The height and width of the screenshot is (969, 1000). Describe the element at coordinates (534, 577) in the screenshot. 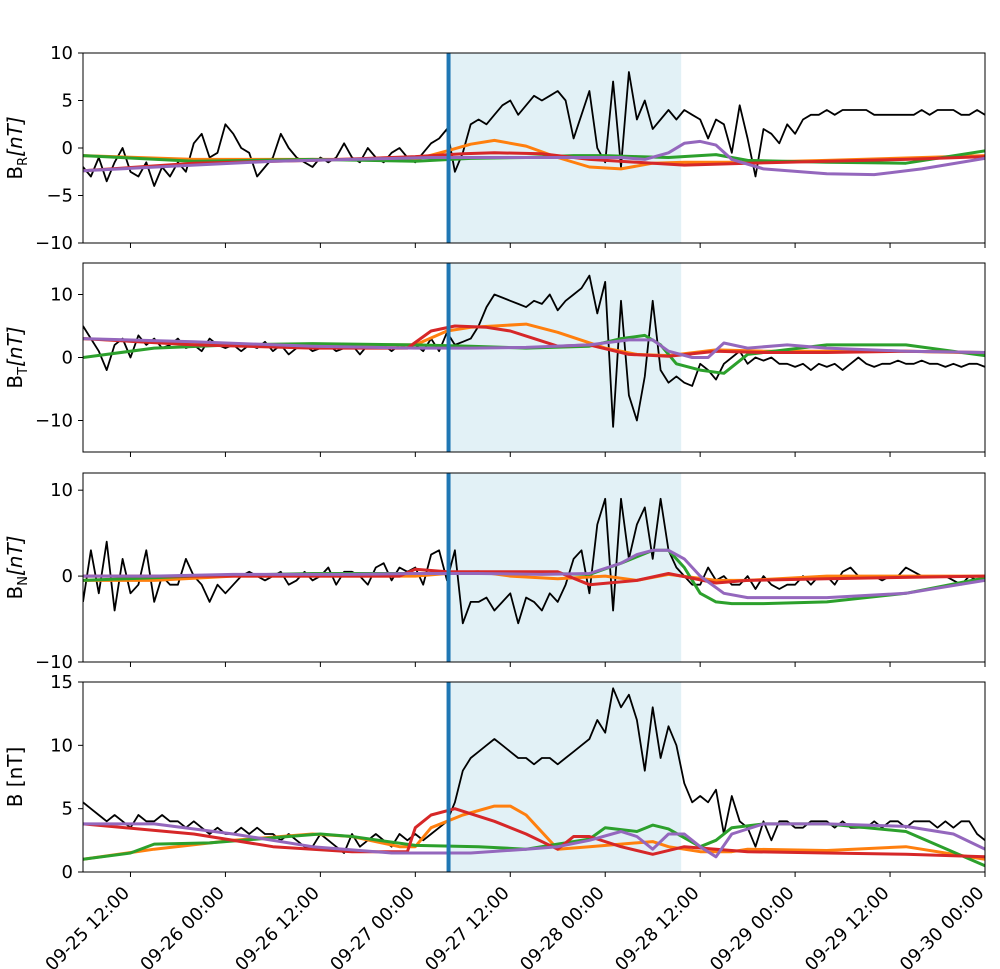

I see `model-red-line` at that location.